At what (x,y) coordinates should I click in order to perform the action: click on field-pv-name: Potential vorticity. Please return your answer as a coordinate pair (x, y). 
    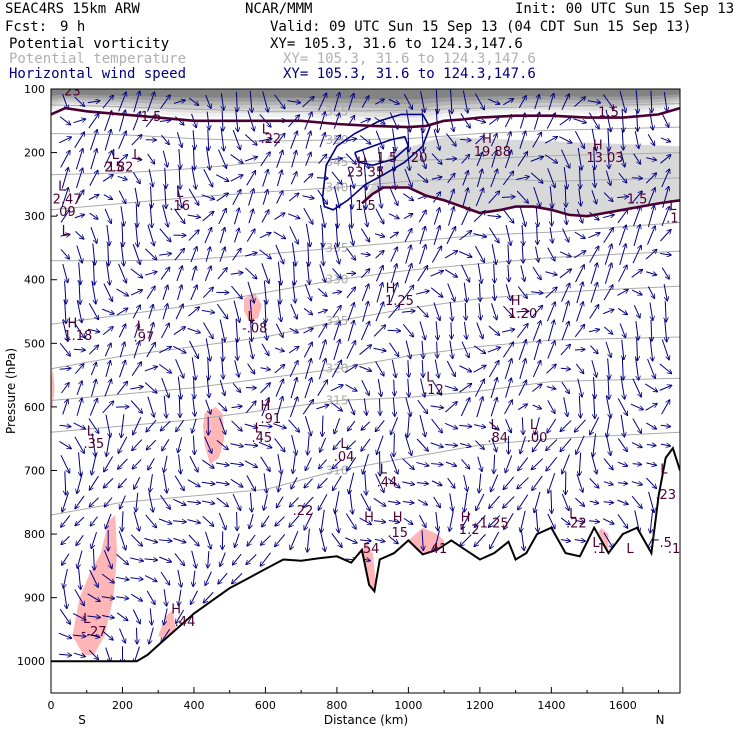
    Looking at the image, I should click on (89, 44).